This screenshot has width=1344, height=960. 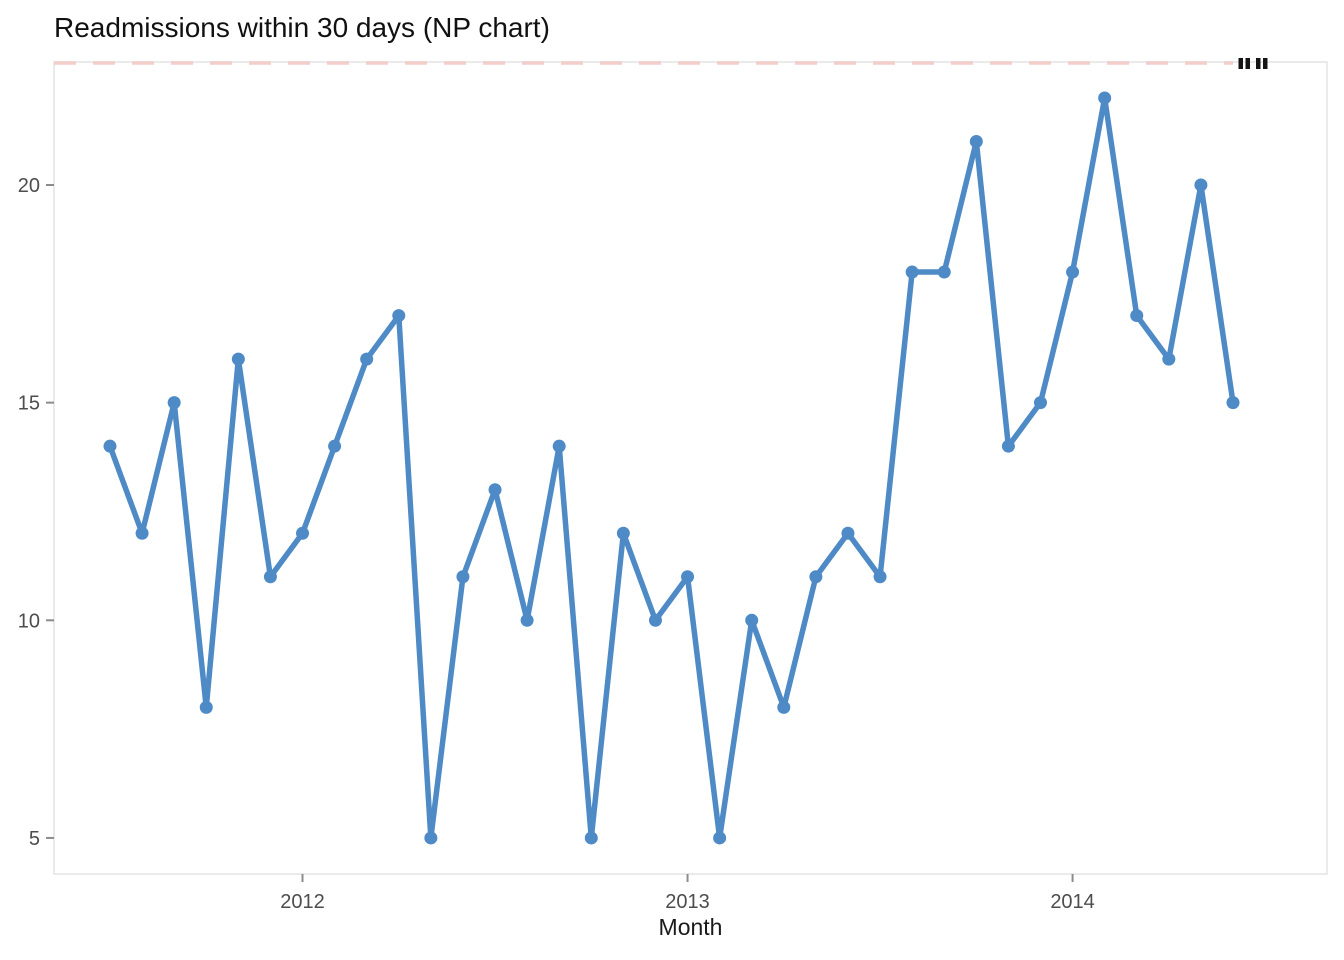 I want to click on x-tick-label: 2014, so click(x=1072, y=902).